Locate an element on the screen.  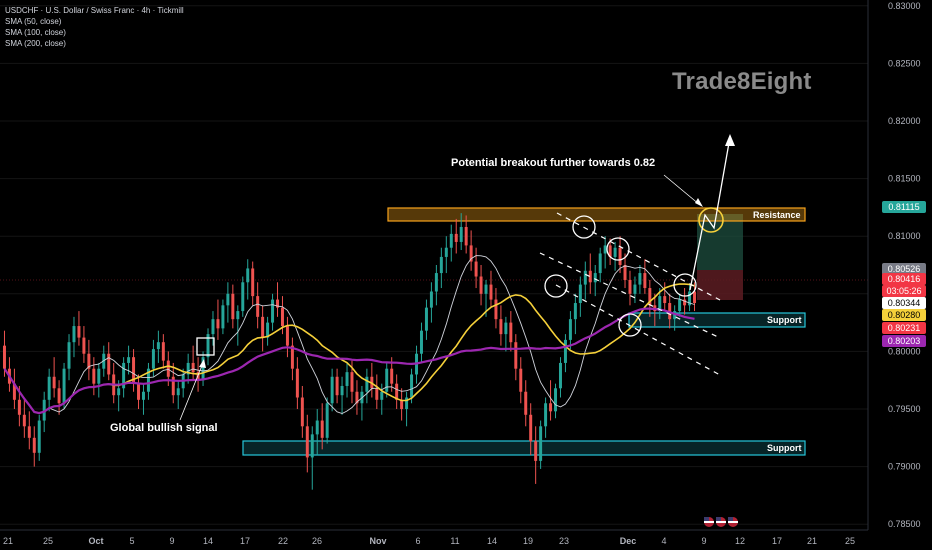
price-tick-label: 0.79000 is located at coordinates (904, 467).